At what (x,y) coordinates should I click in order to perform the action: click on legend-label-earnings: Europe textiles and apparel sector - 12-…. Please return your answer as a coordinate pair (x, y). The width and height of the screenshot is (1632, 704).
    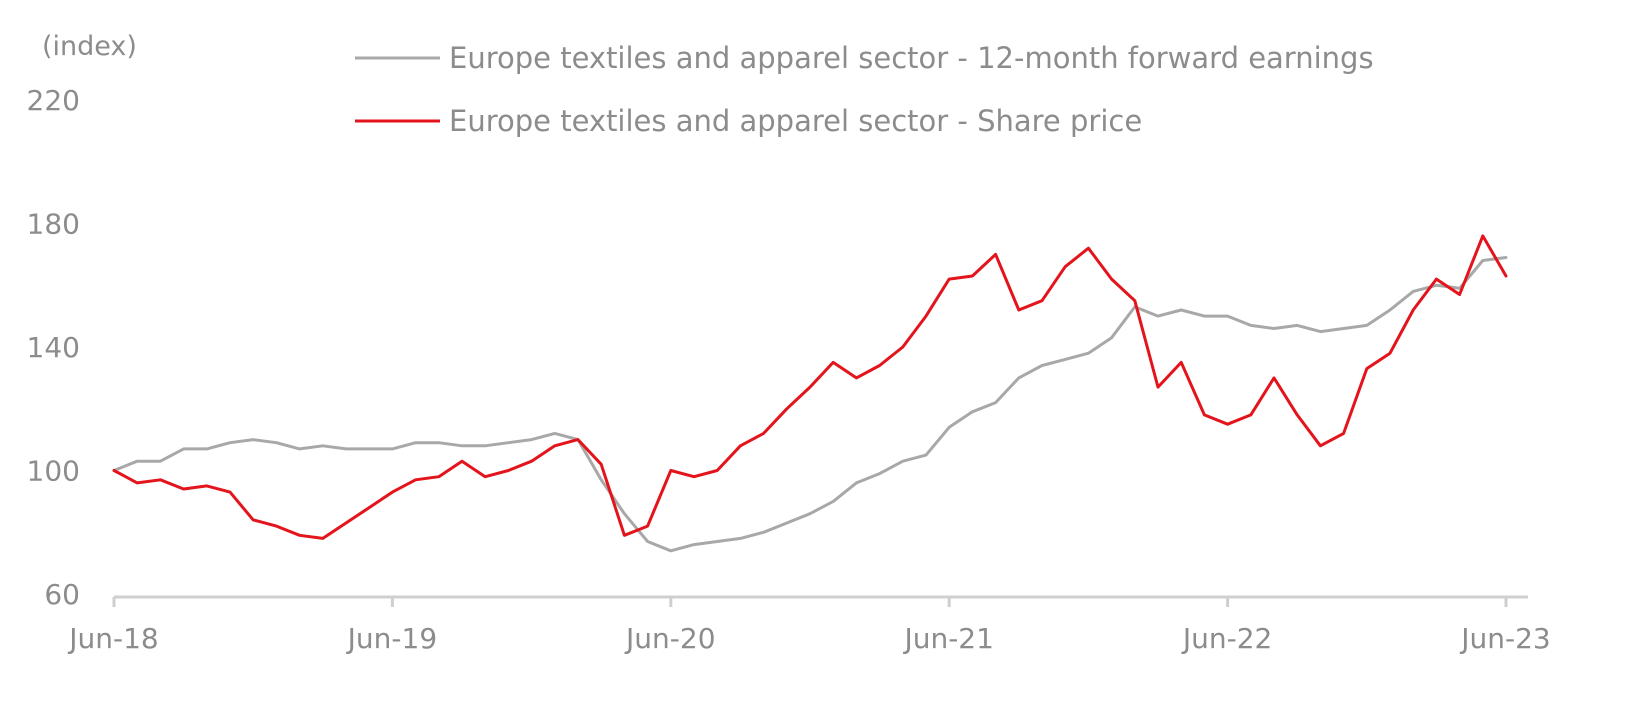
    Looking at the image, I should click on (911, 58).